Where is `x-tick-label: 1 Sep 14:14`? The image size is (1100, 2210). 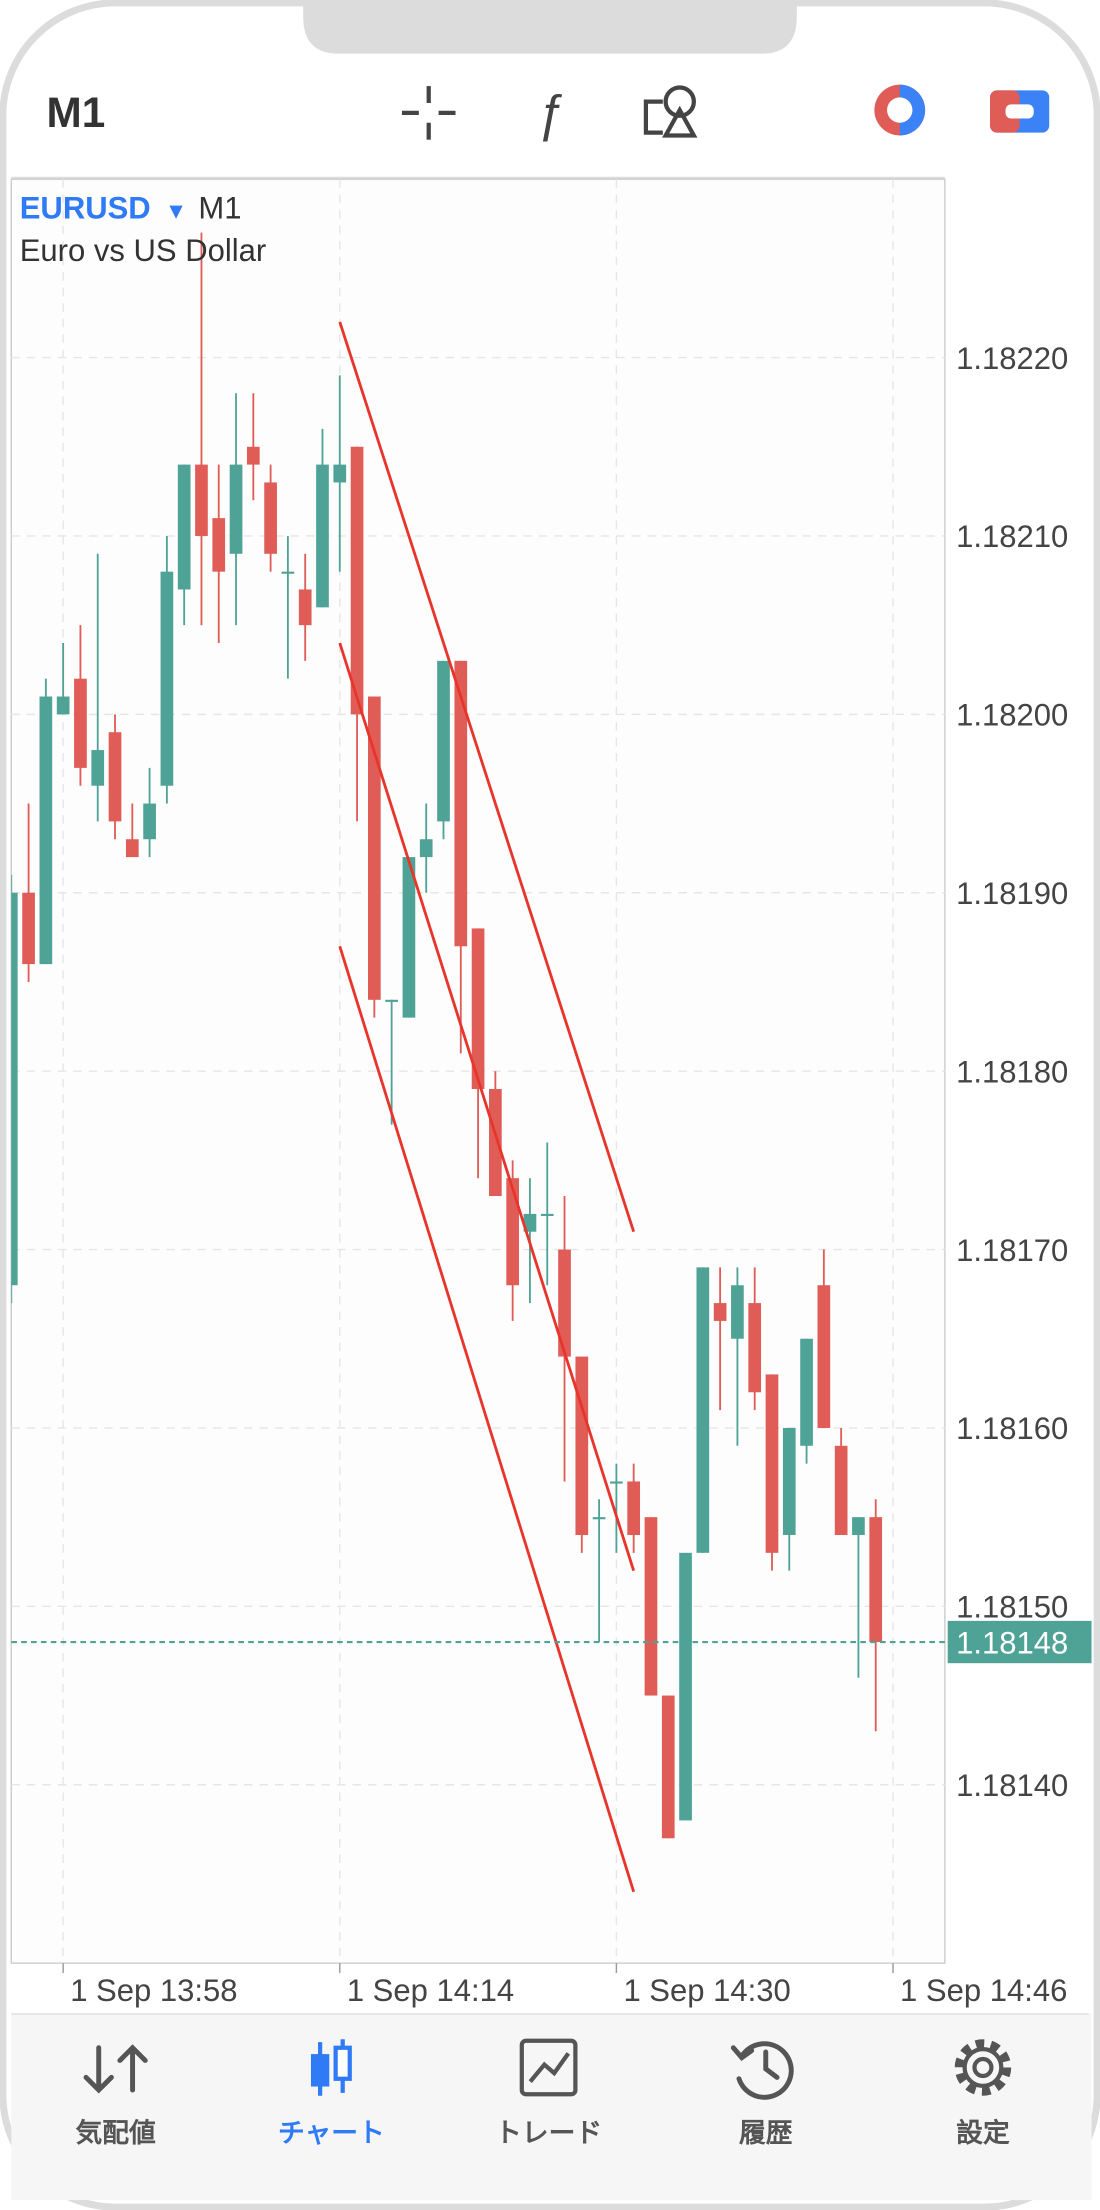
x-tick-label: 1 Sep 14:14 is located at coordinates (430, 1990).